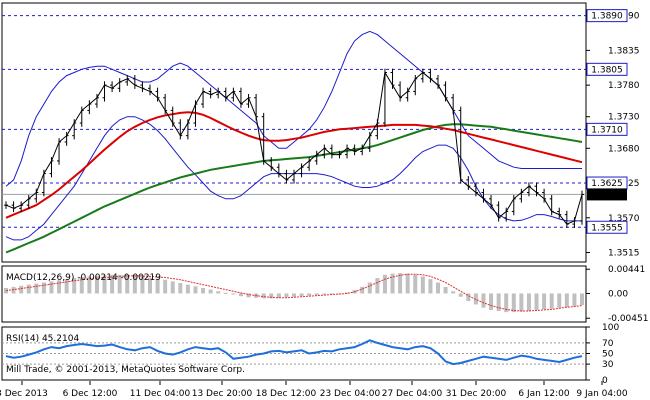  I want to click on level-label: 1.3710, so click(607, 130).